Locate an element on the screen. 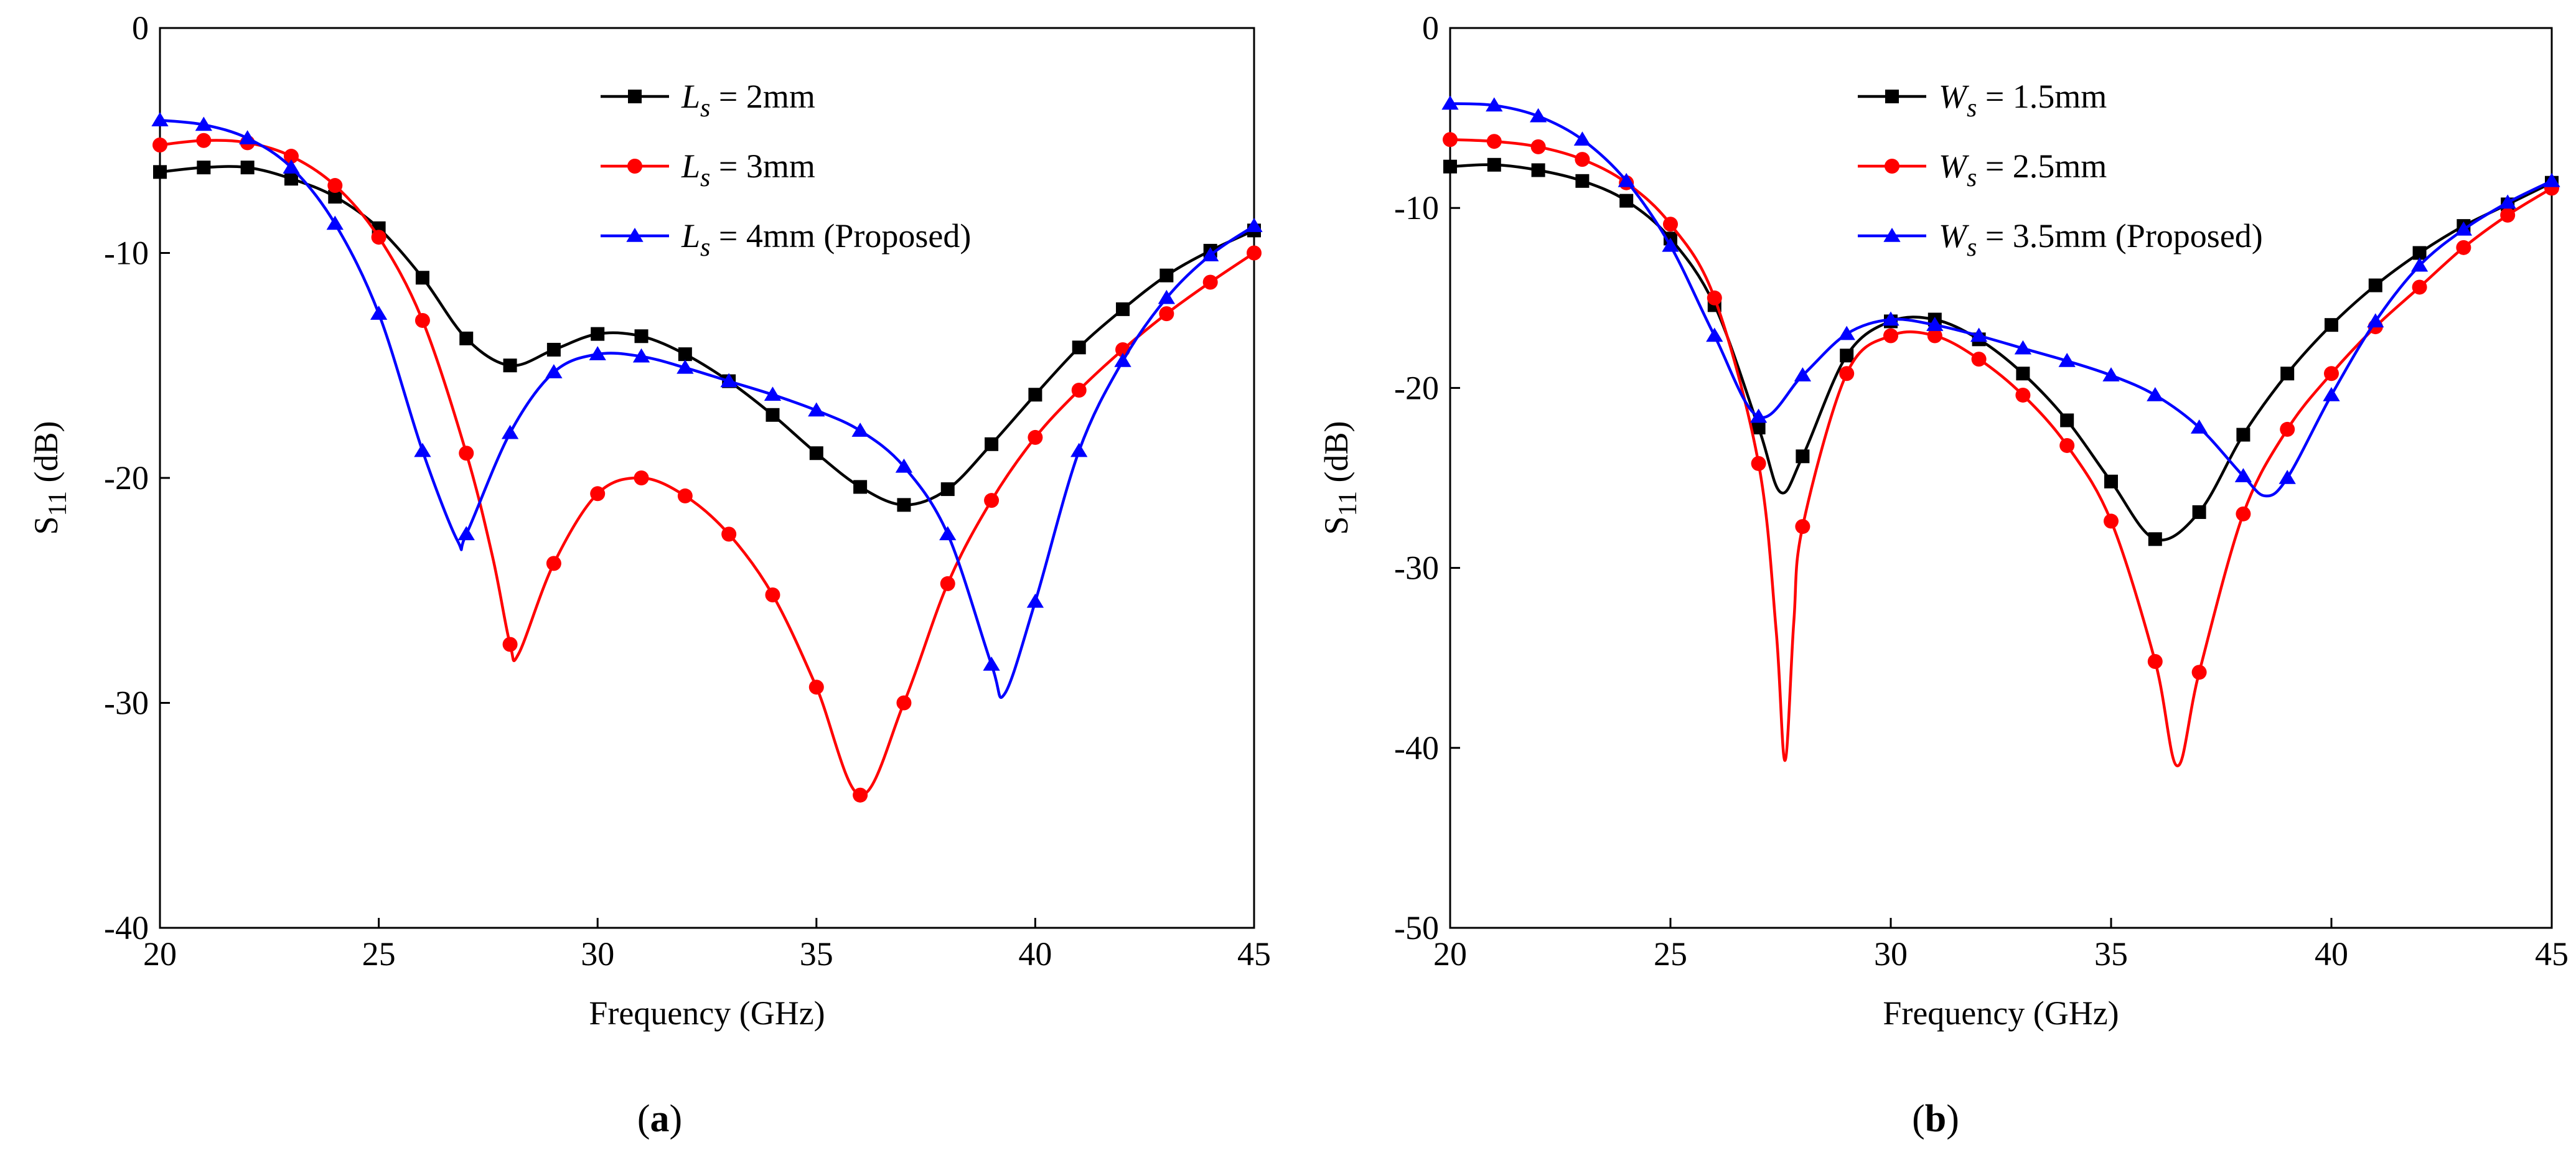  legend-entry: Ws = 2.5mm is located at coordinates (1982, 170).